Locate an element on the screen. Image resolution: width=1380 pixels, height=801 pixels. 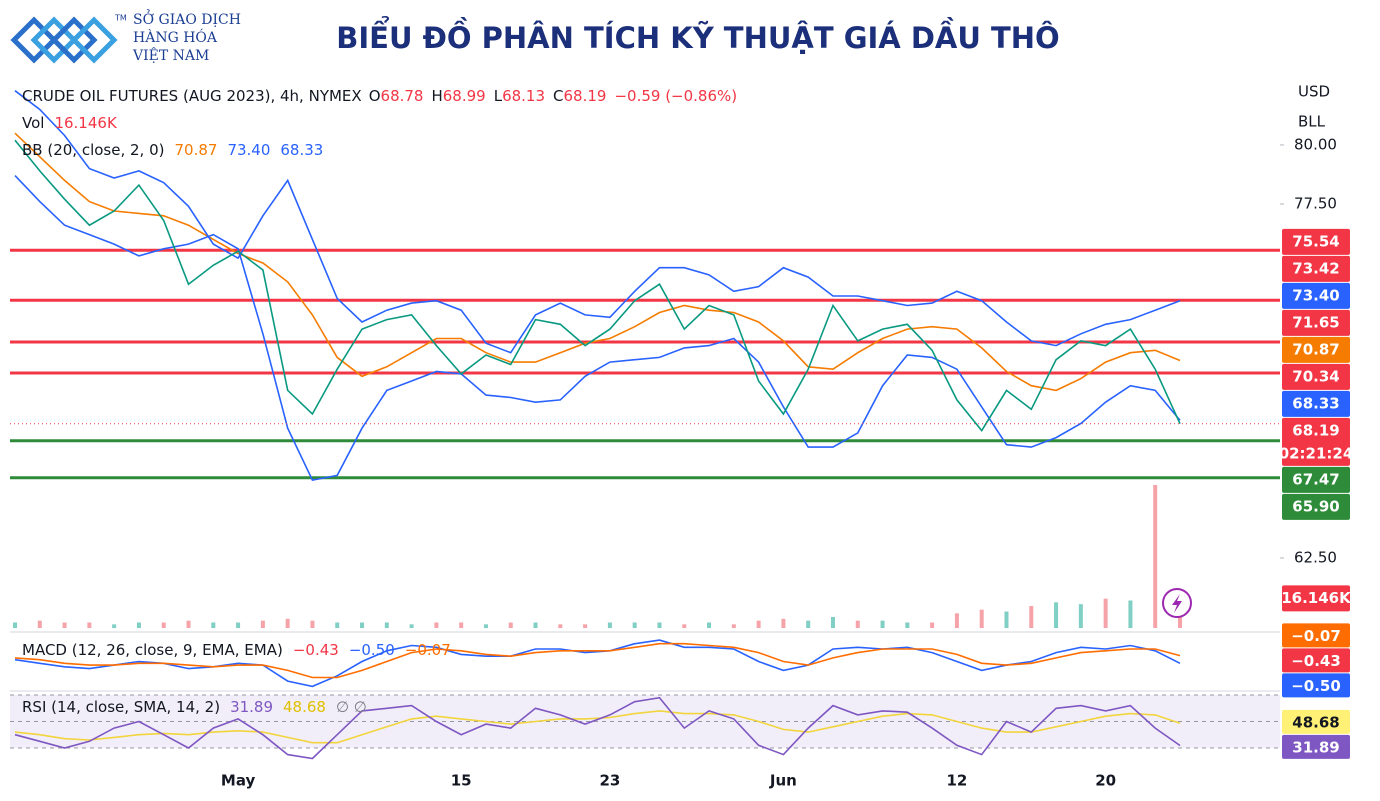
x-tick-label: May is located at coordinates (238, 781).